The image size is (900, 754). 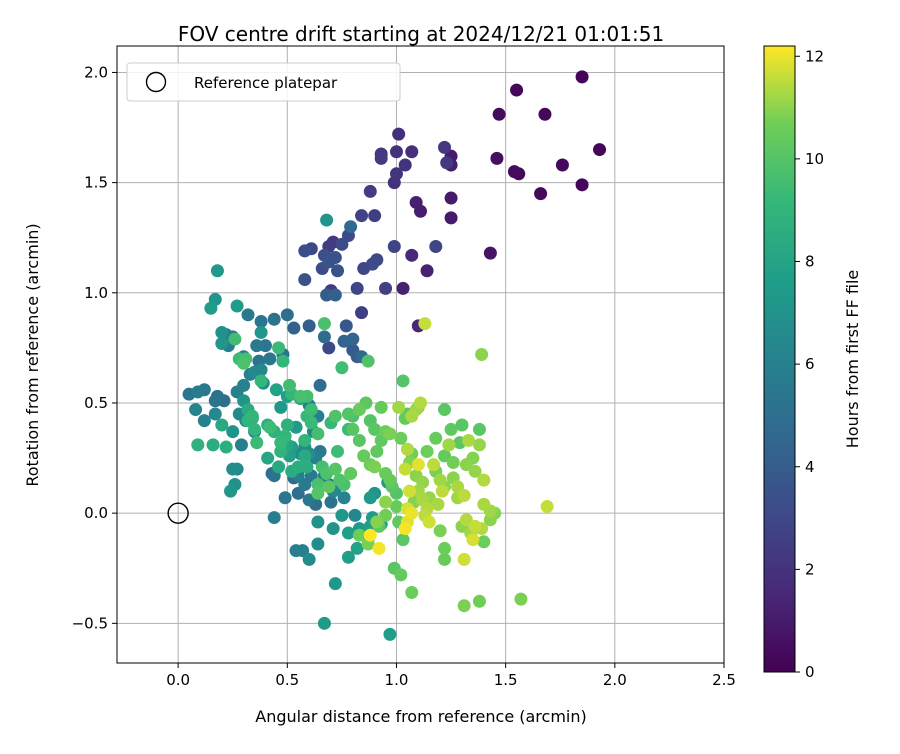 I want to click on colorbar-gradient, so click(x=779, y=359).